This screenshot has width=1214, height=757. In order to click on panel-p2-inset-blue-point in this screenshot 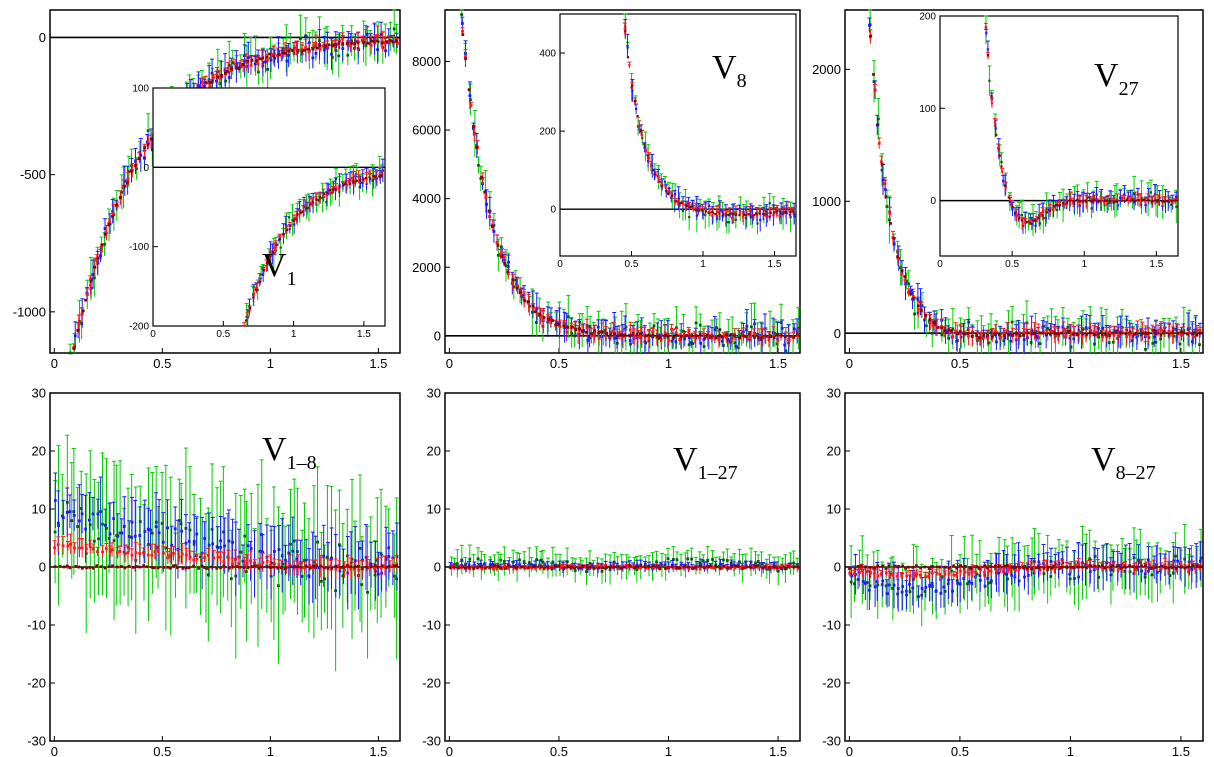, I will do `click(632, 90)`.